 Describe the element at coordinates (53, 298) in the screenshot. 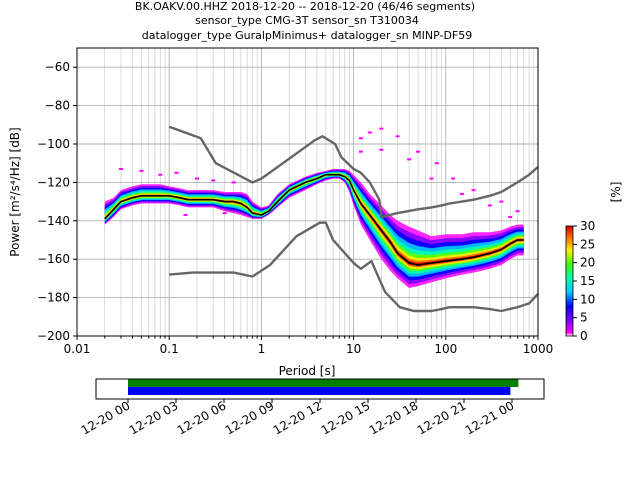

I see `y-tick-label: −180` at that location.